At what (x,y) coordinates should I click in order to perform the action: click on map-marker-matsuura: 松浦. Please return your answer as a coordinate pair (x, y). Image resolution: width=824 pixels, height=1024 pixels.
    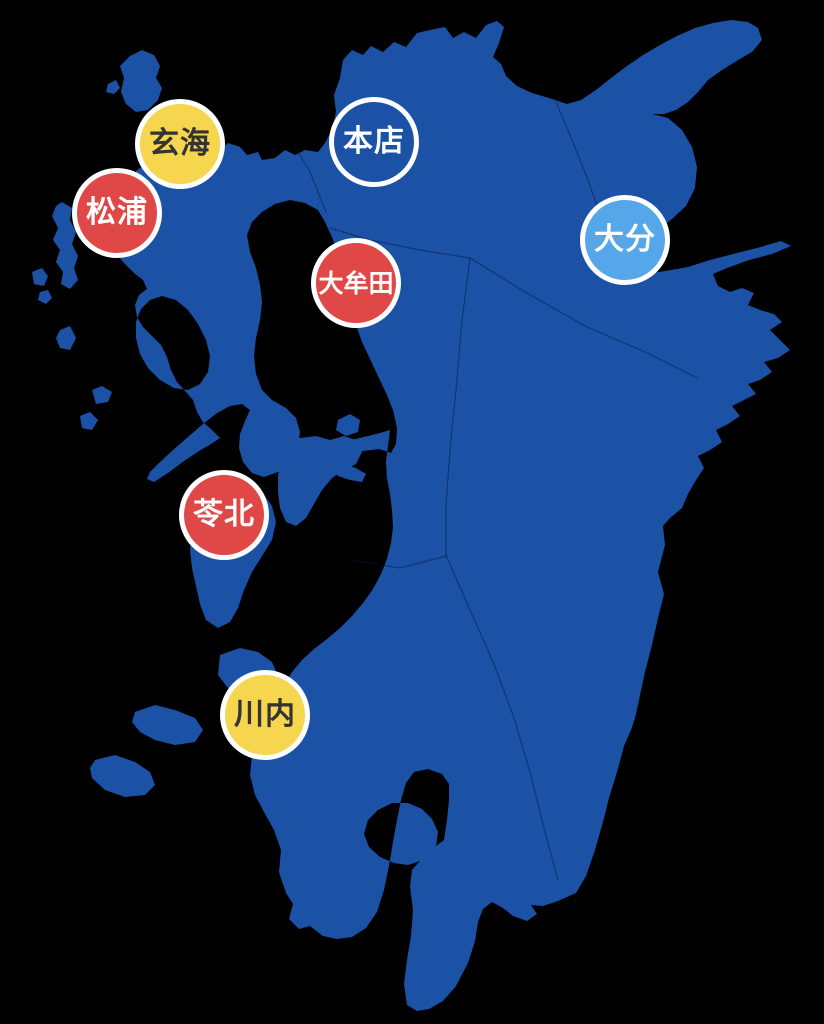
    Looking at the image, I should click on (117, 213).